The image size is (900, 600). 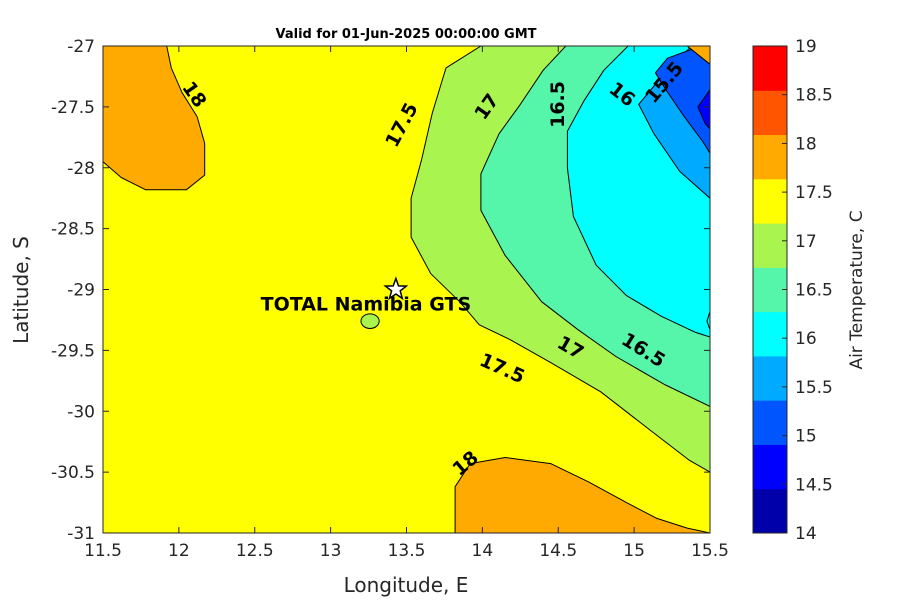 I want to click on site-star-icon, so click(x=396, y=288).